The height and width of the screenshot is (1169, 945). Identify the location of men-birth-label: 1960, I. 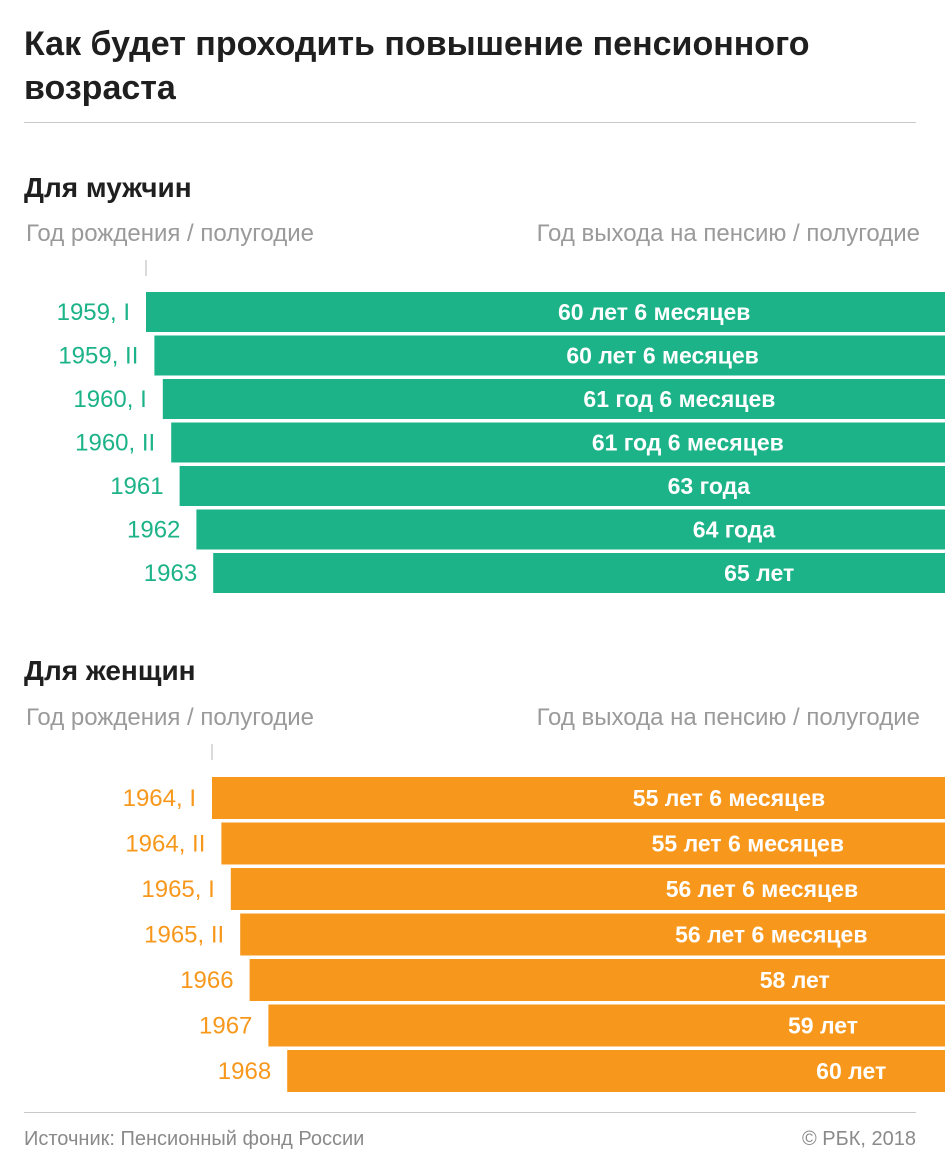
(109, 399).